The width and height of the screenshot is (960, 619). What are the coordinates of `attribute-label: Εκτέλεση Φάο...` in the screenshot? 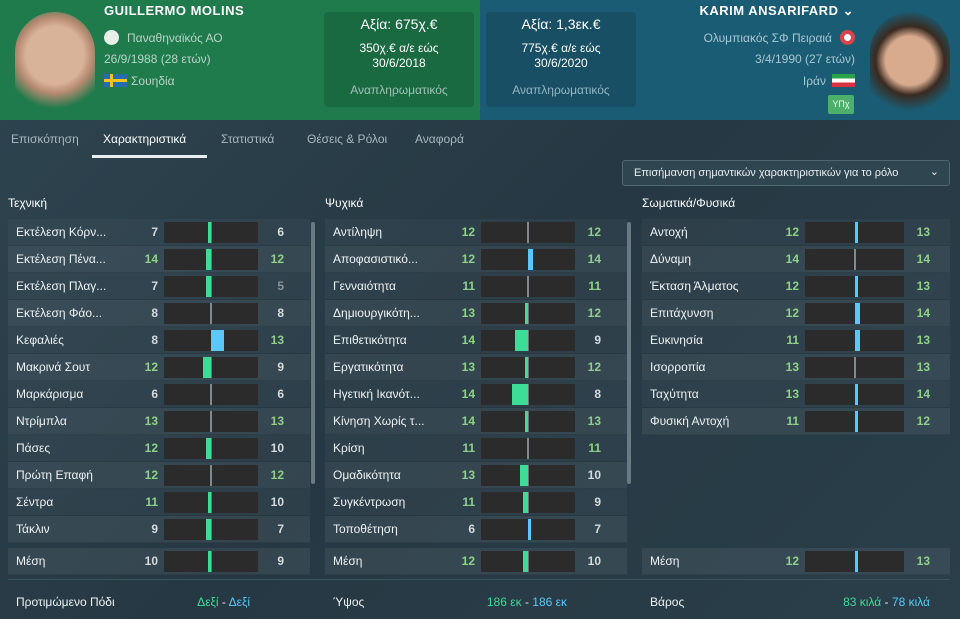 It's located at (59, 313).